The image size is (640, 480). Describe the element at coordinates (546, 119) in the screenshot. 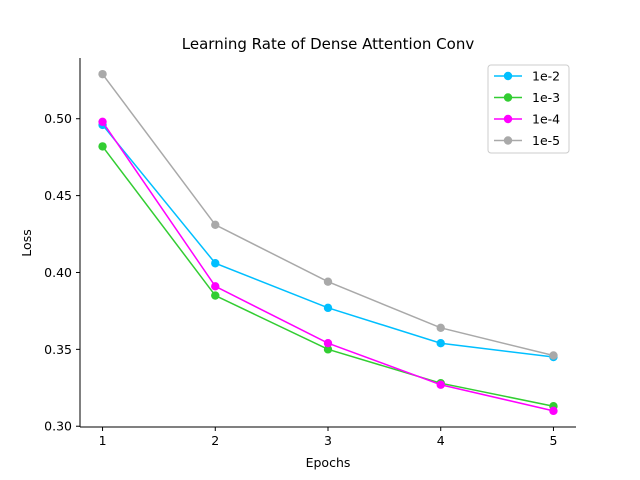

I see `legend-label: 1e-4` at that location.